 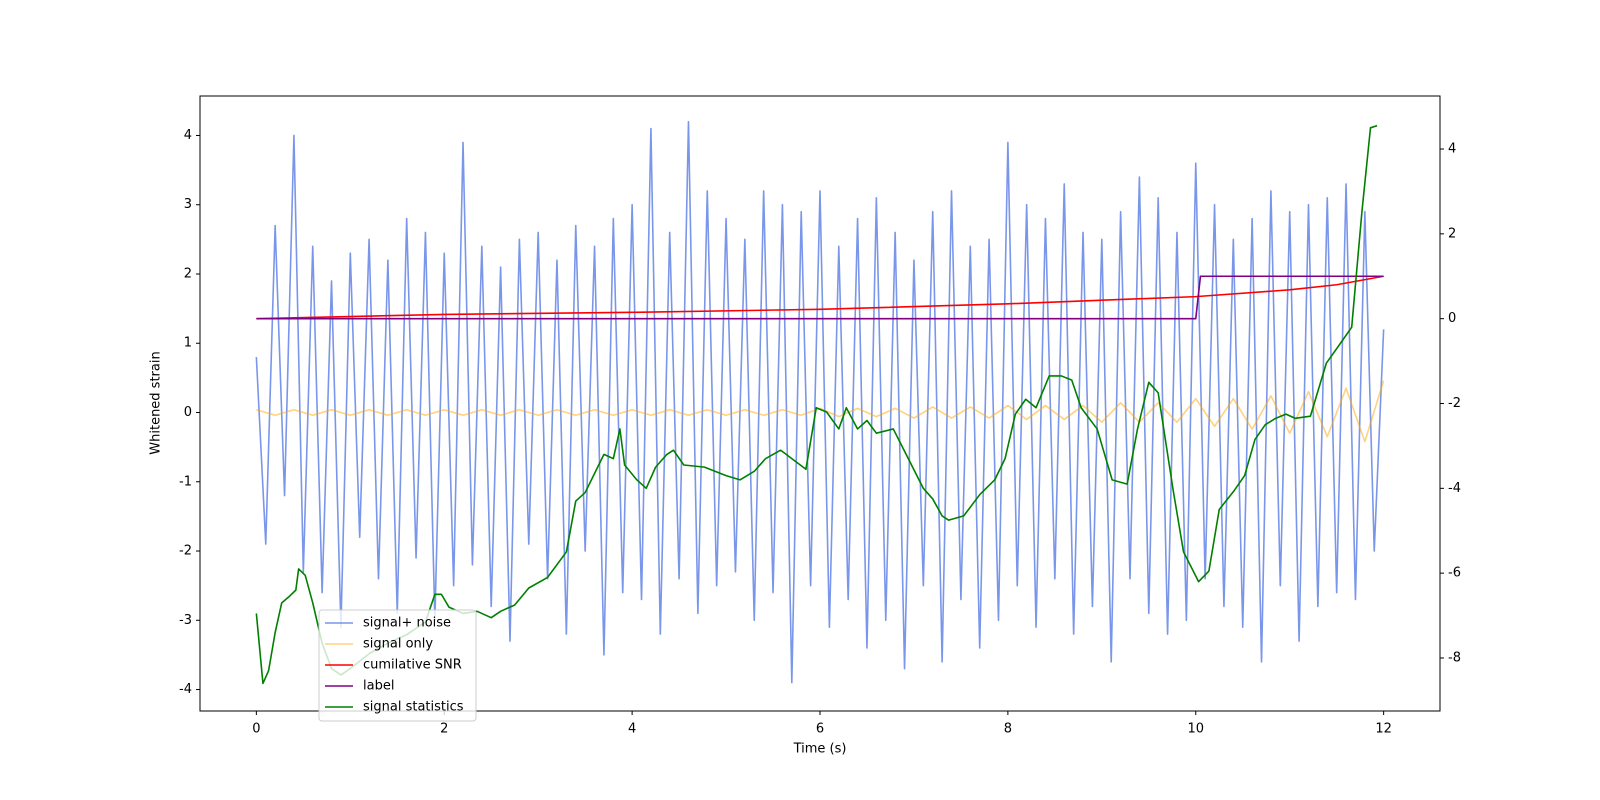 What do you see at coordinates (188, 412) in the screenshot?
I see `y-tick-label: 0` at bounding box center [188, 412].